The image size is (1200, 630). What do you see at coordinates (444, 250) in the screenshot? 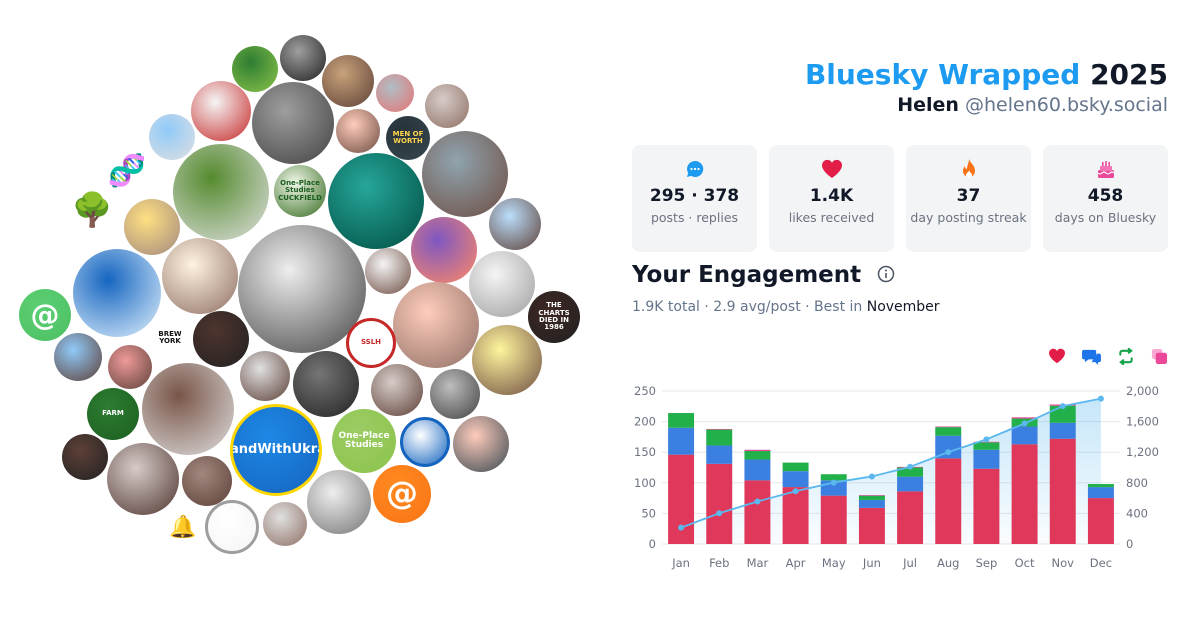
I see `sunset-avatar` at bounding box center [444, 250].